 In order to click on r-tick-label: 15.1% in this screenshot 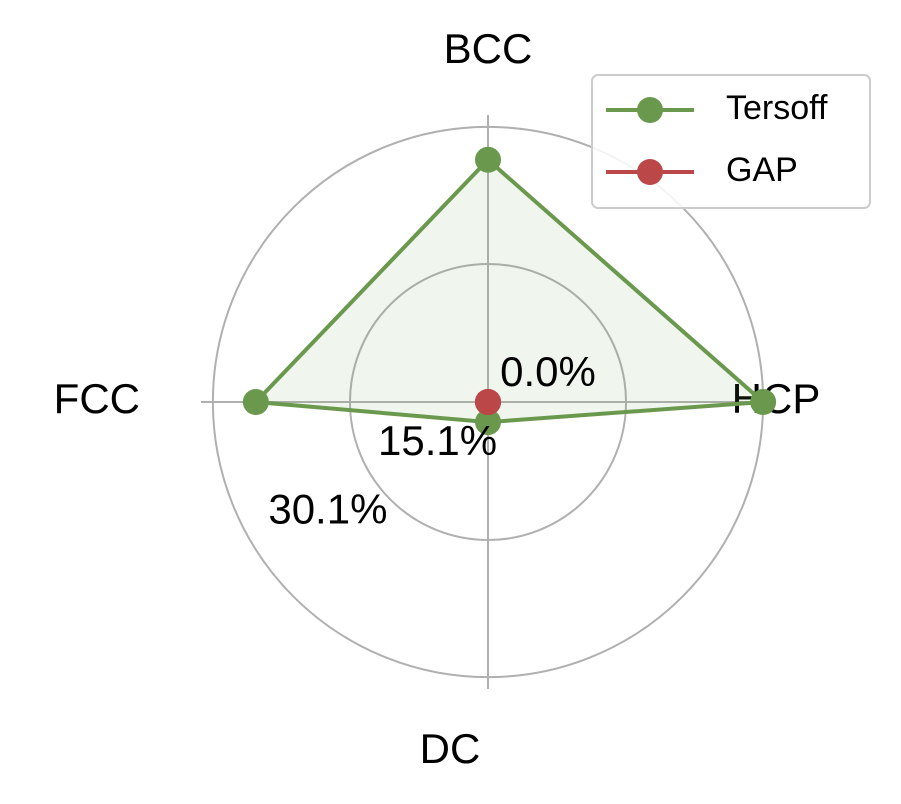, I will do `click(437, 440)`.